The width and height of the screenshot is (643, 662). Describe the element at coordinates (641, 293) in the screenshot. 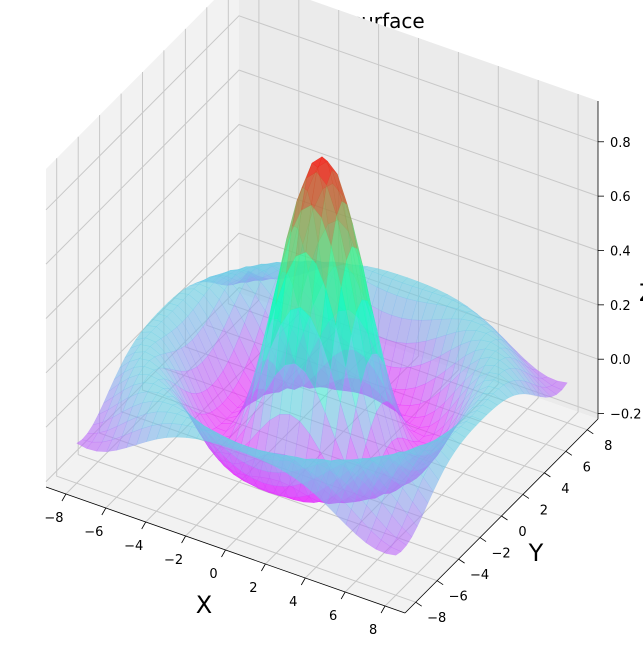

I see `z-axis-label: Z` at that location.